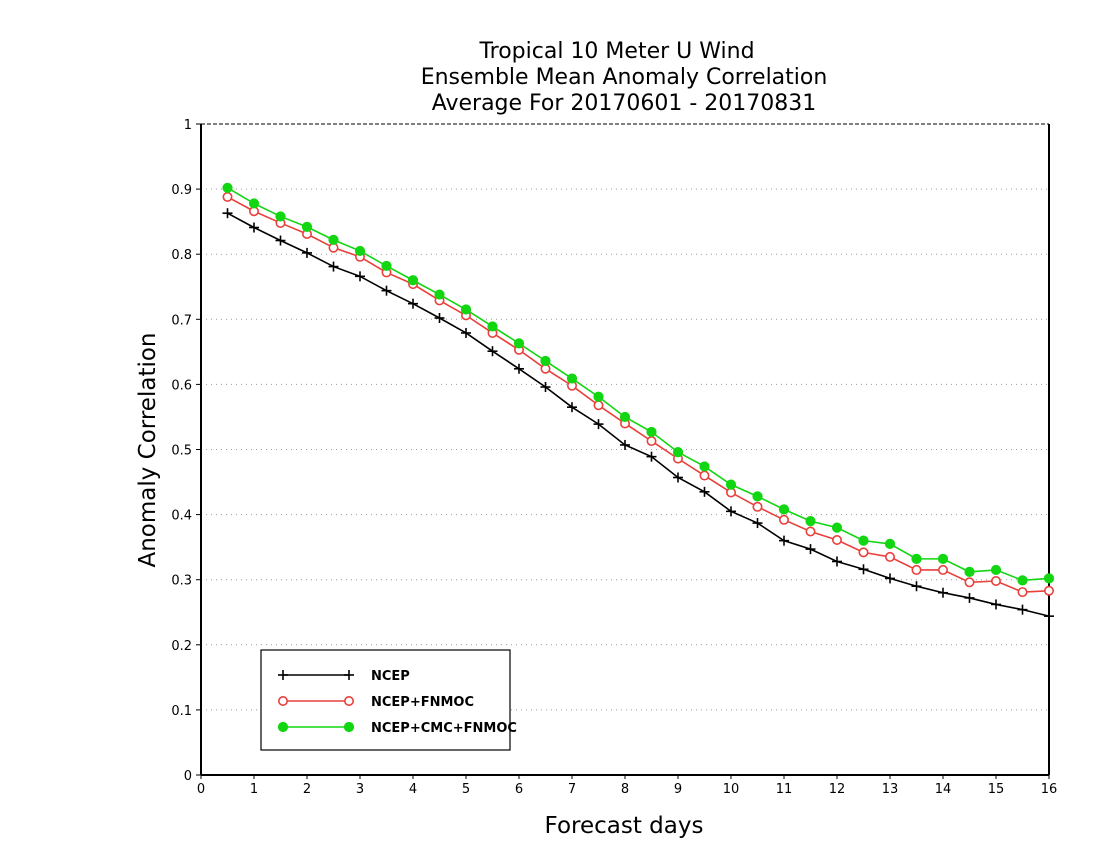 The image size is (1100, 850). Describe the element at coordinates (1049, 789) in the screenshot. I see `x-tick-label-16: 16` at that location.